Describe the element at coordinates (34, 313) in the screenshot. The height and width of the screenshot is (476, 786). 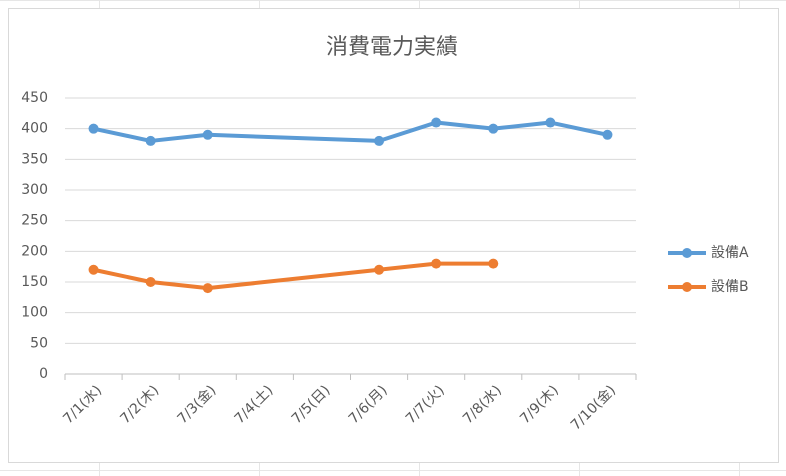
I see `y-tick-label: 100` at that location.